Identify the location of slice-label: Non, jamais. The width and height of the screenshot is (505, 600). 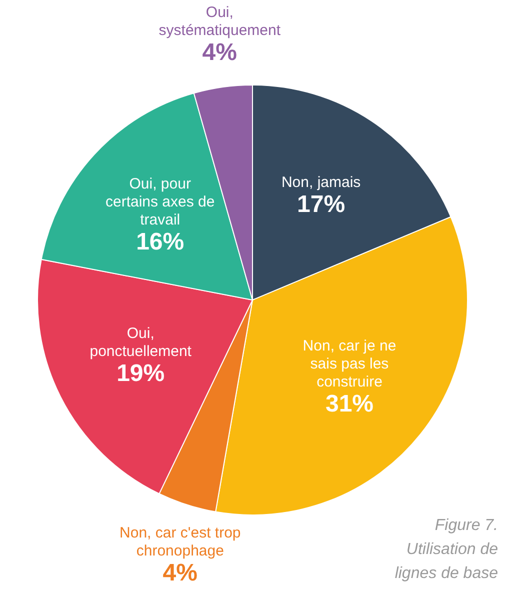
(321, 183).